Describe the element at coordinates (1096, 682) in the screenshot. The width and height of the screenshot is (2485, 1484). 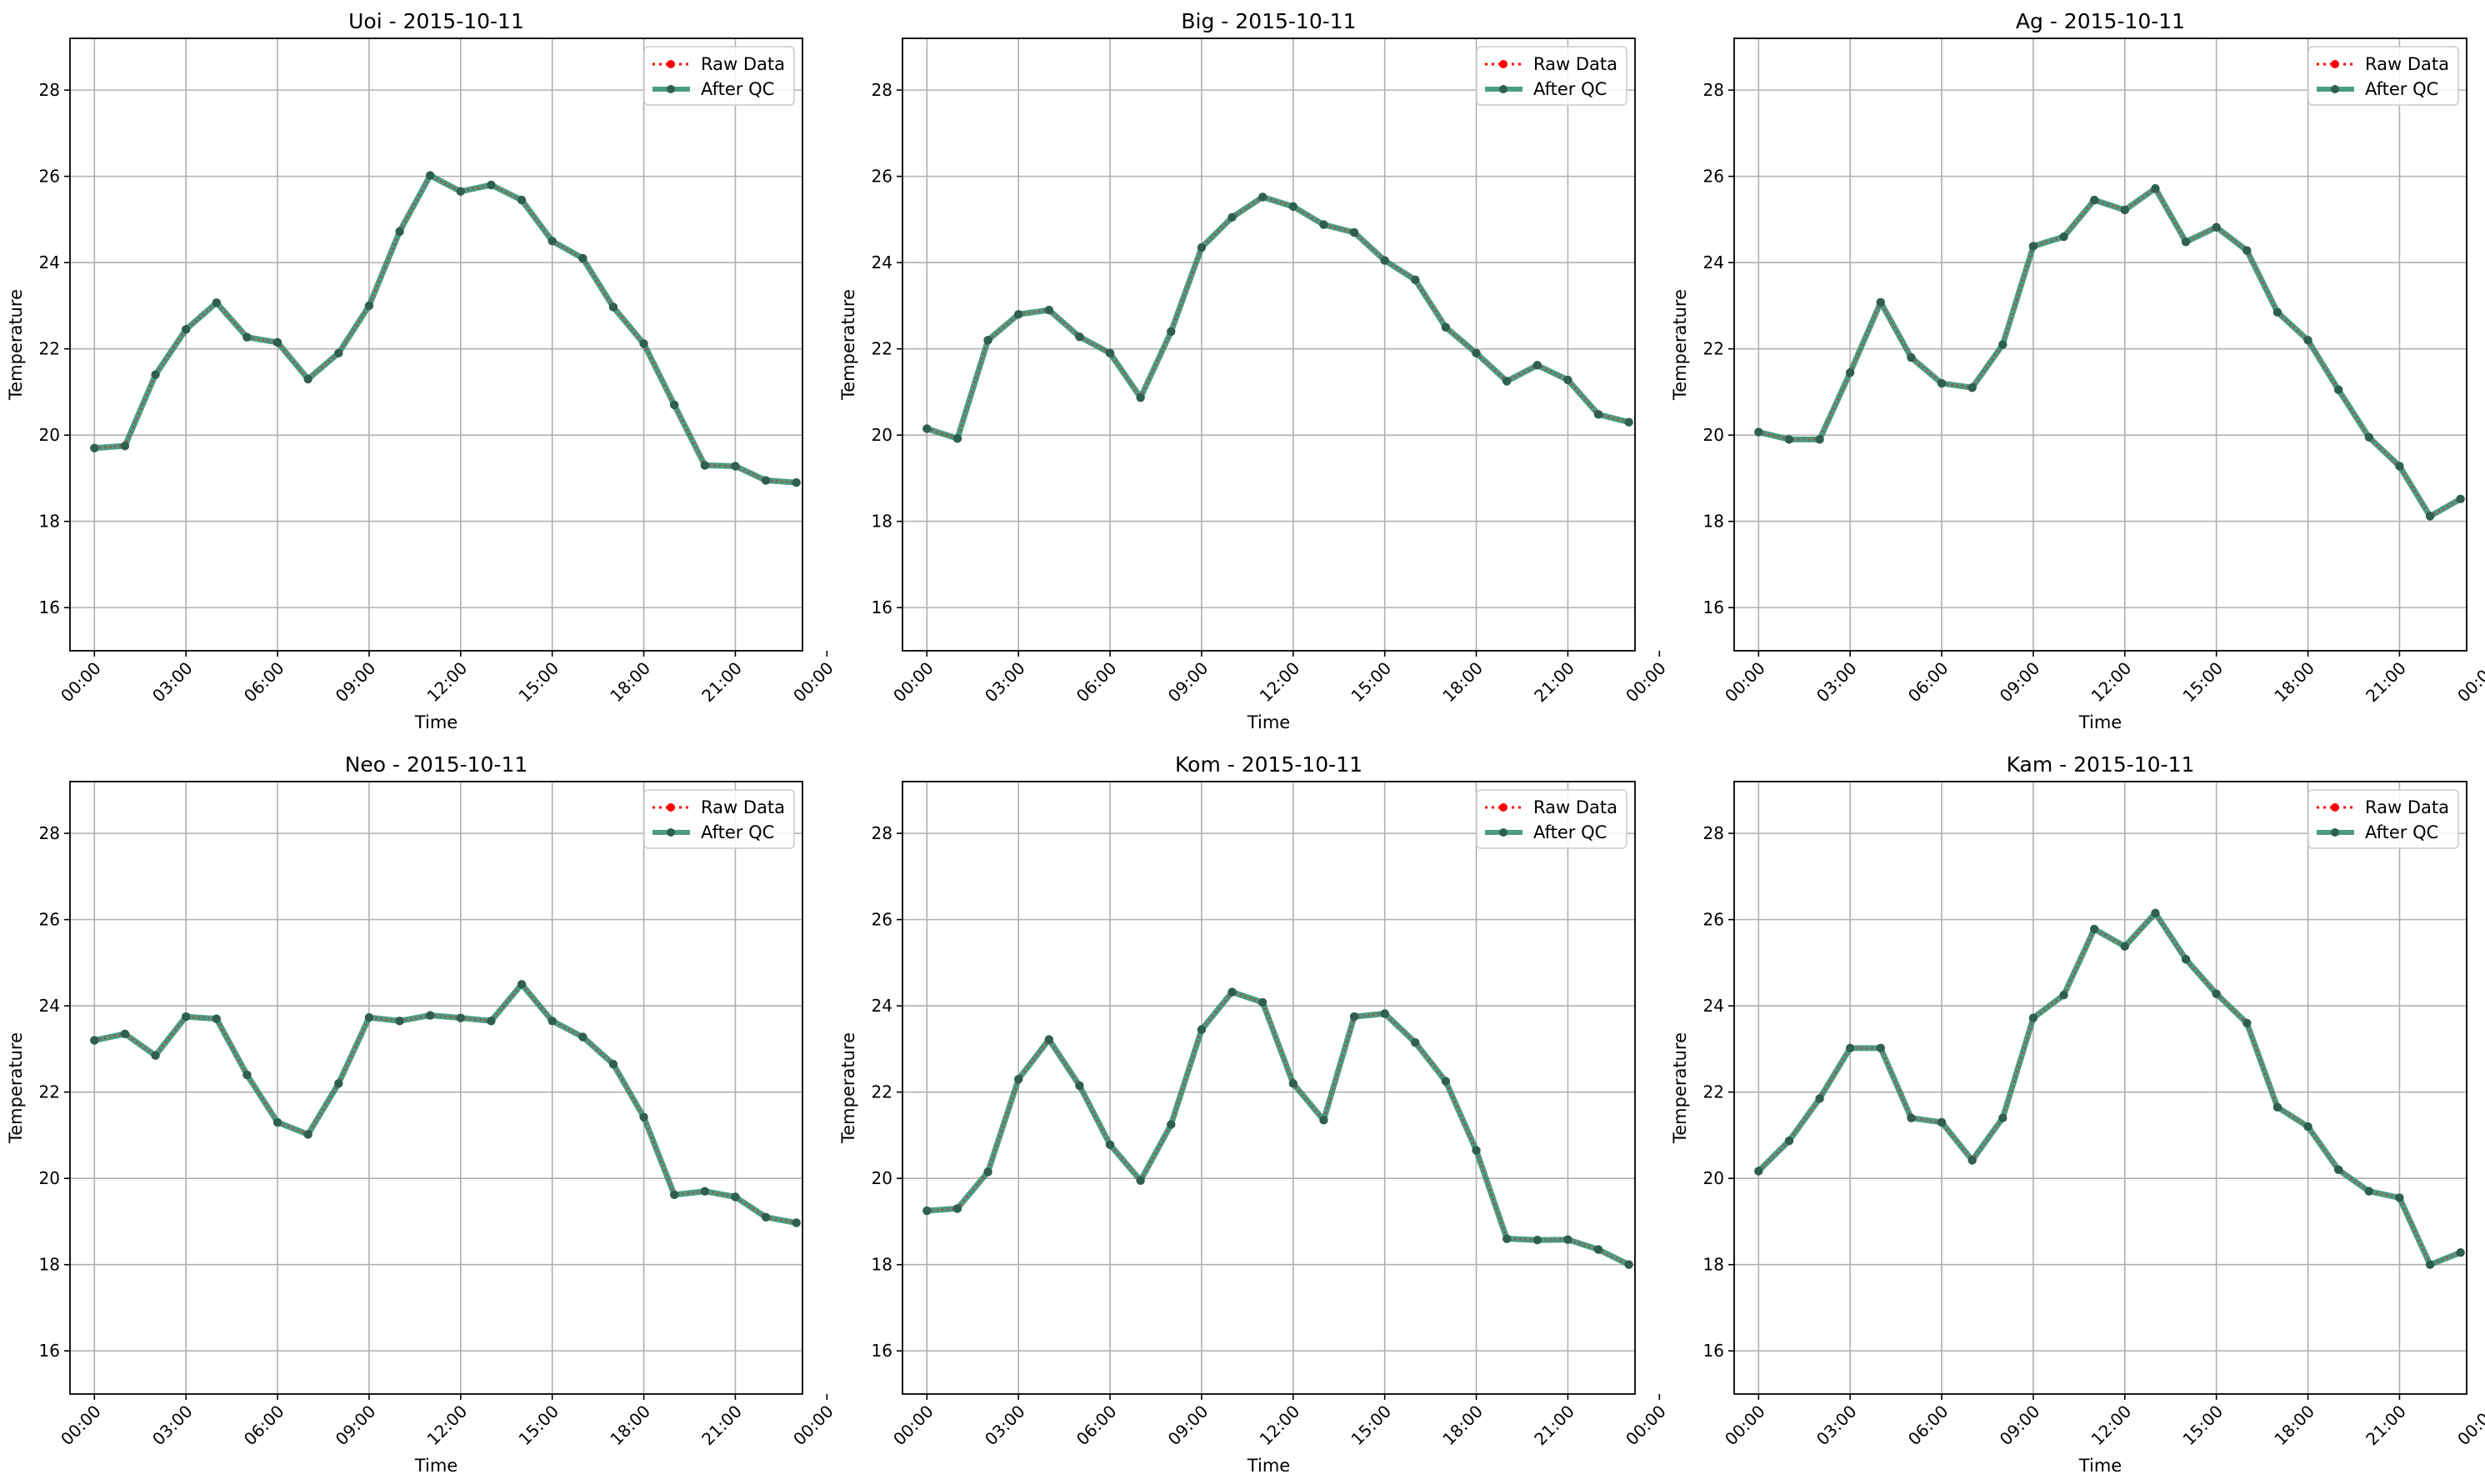
I see `x-tick-label: 06:00` at that location.